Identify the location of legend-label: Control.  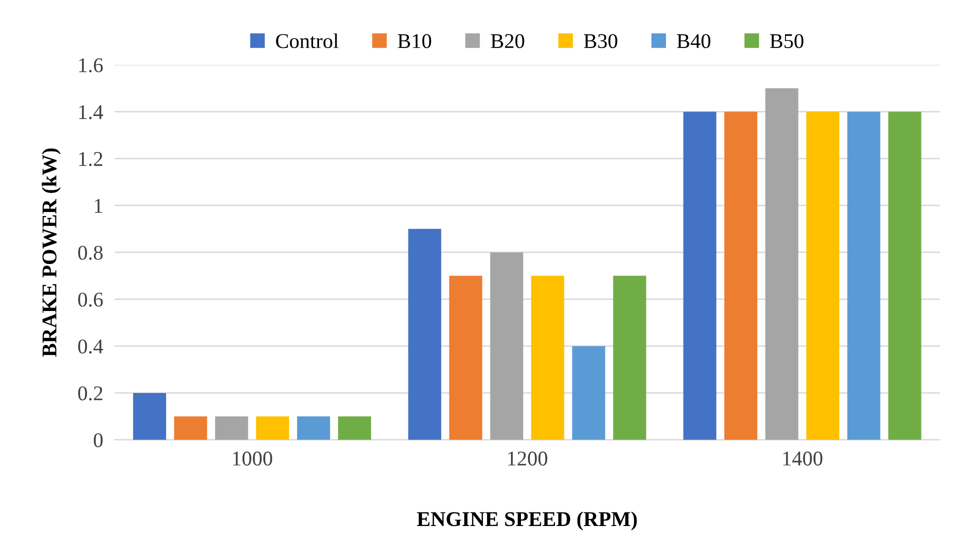
(307, 40).